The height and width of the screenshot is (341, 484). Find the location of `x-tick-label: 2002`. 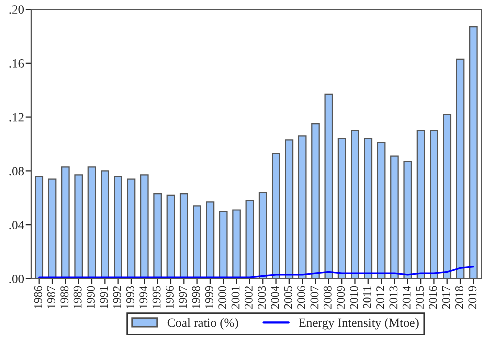

x-tick-label: 2002 is located at coordinates (248, 297).